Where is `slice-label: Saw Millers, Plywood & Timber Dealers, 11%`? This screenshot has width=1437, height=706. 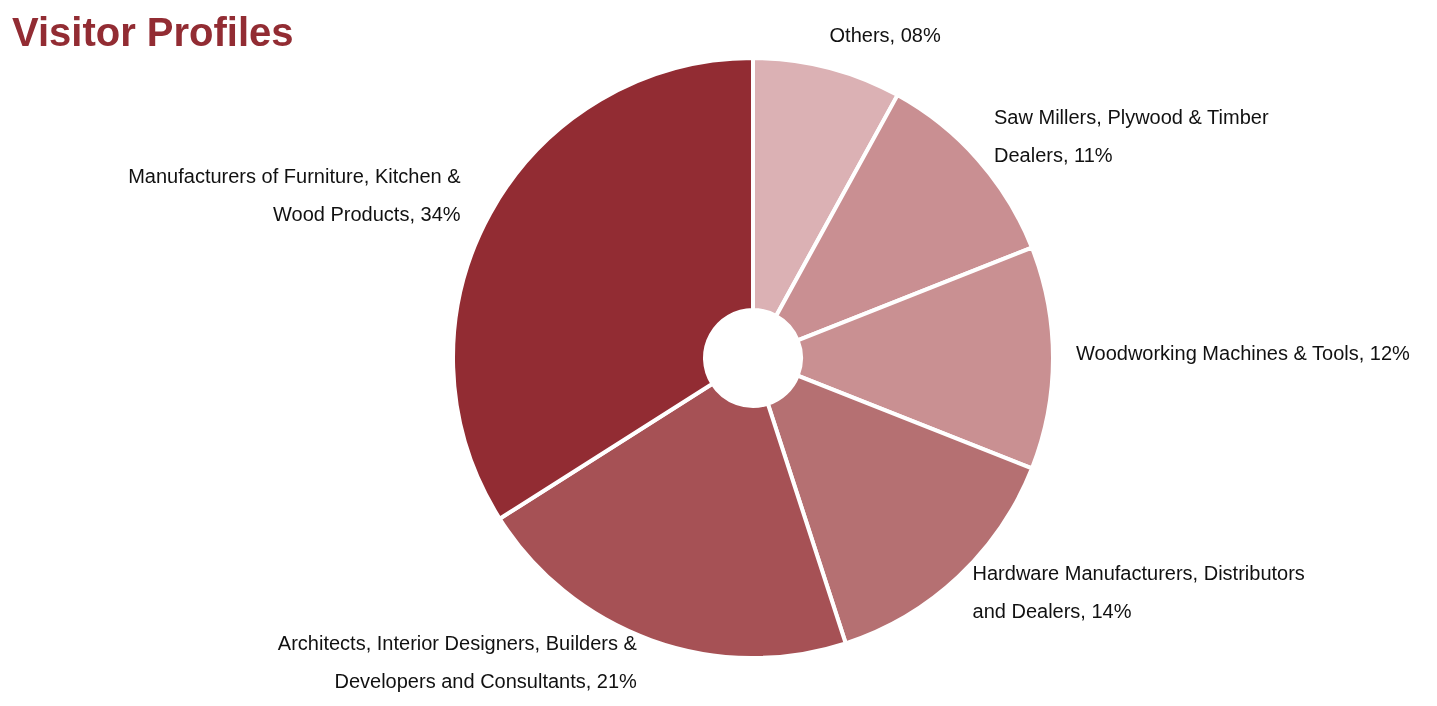
slice-label: Saw Millers, Plywood & Timber Dealers, 11% is located at coordinates (1131, 136).